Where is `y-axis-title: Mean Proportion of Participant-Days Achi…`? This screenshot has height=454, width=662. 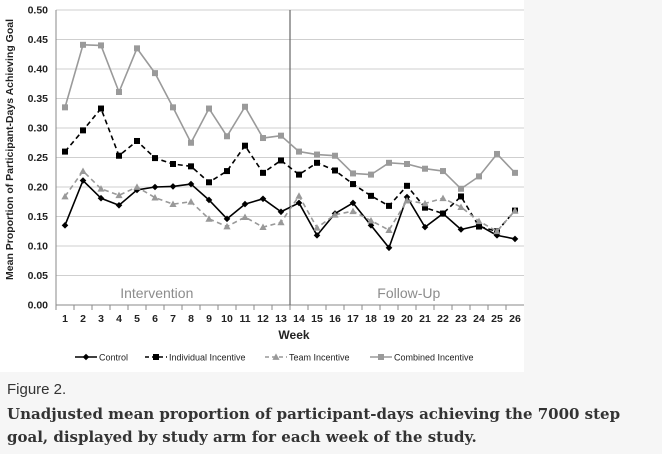
y-axis-title: Mean Proportion of Participant-Days Achi… is located at coordinates (10, 149).